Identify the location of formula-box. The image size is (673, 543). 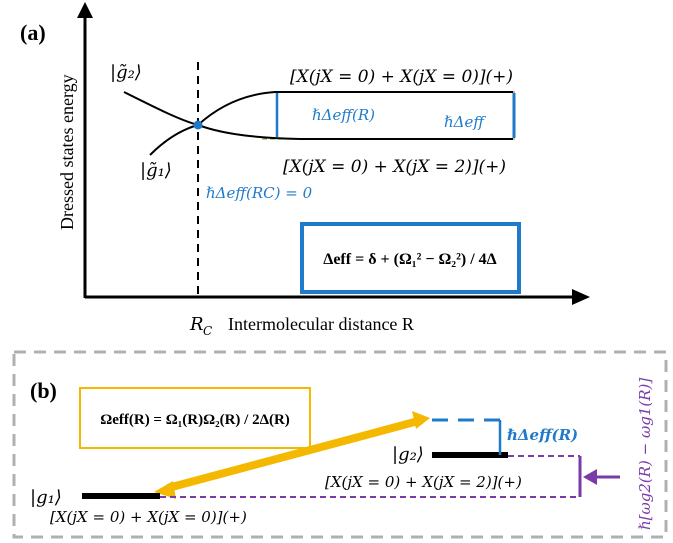
(410, 258).